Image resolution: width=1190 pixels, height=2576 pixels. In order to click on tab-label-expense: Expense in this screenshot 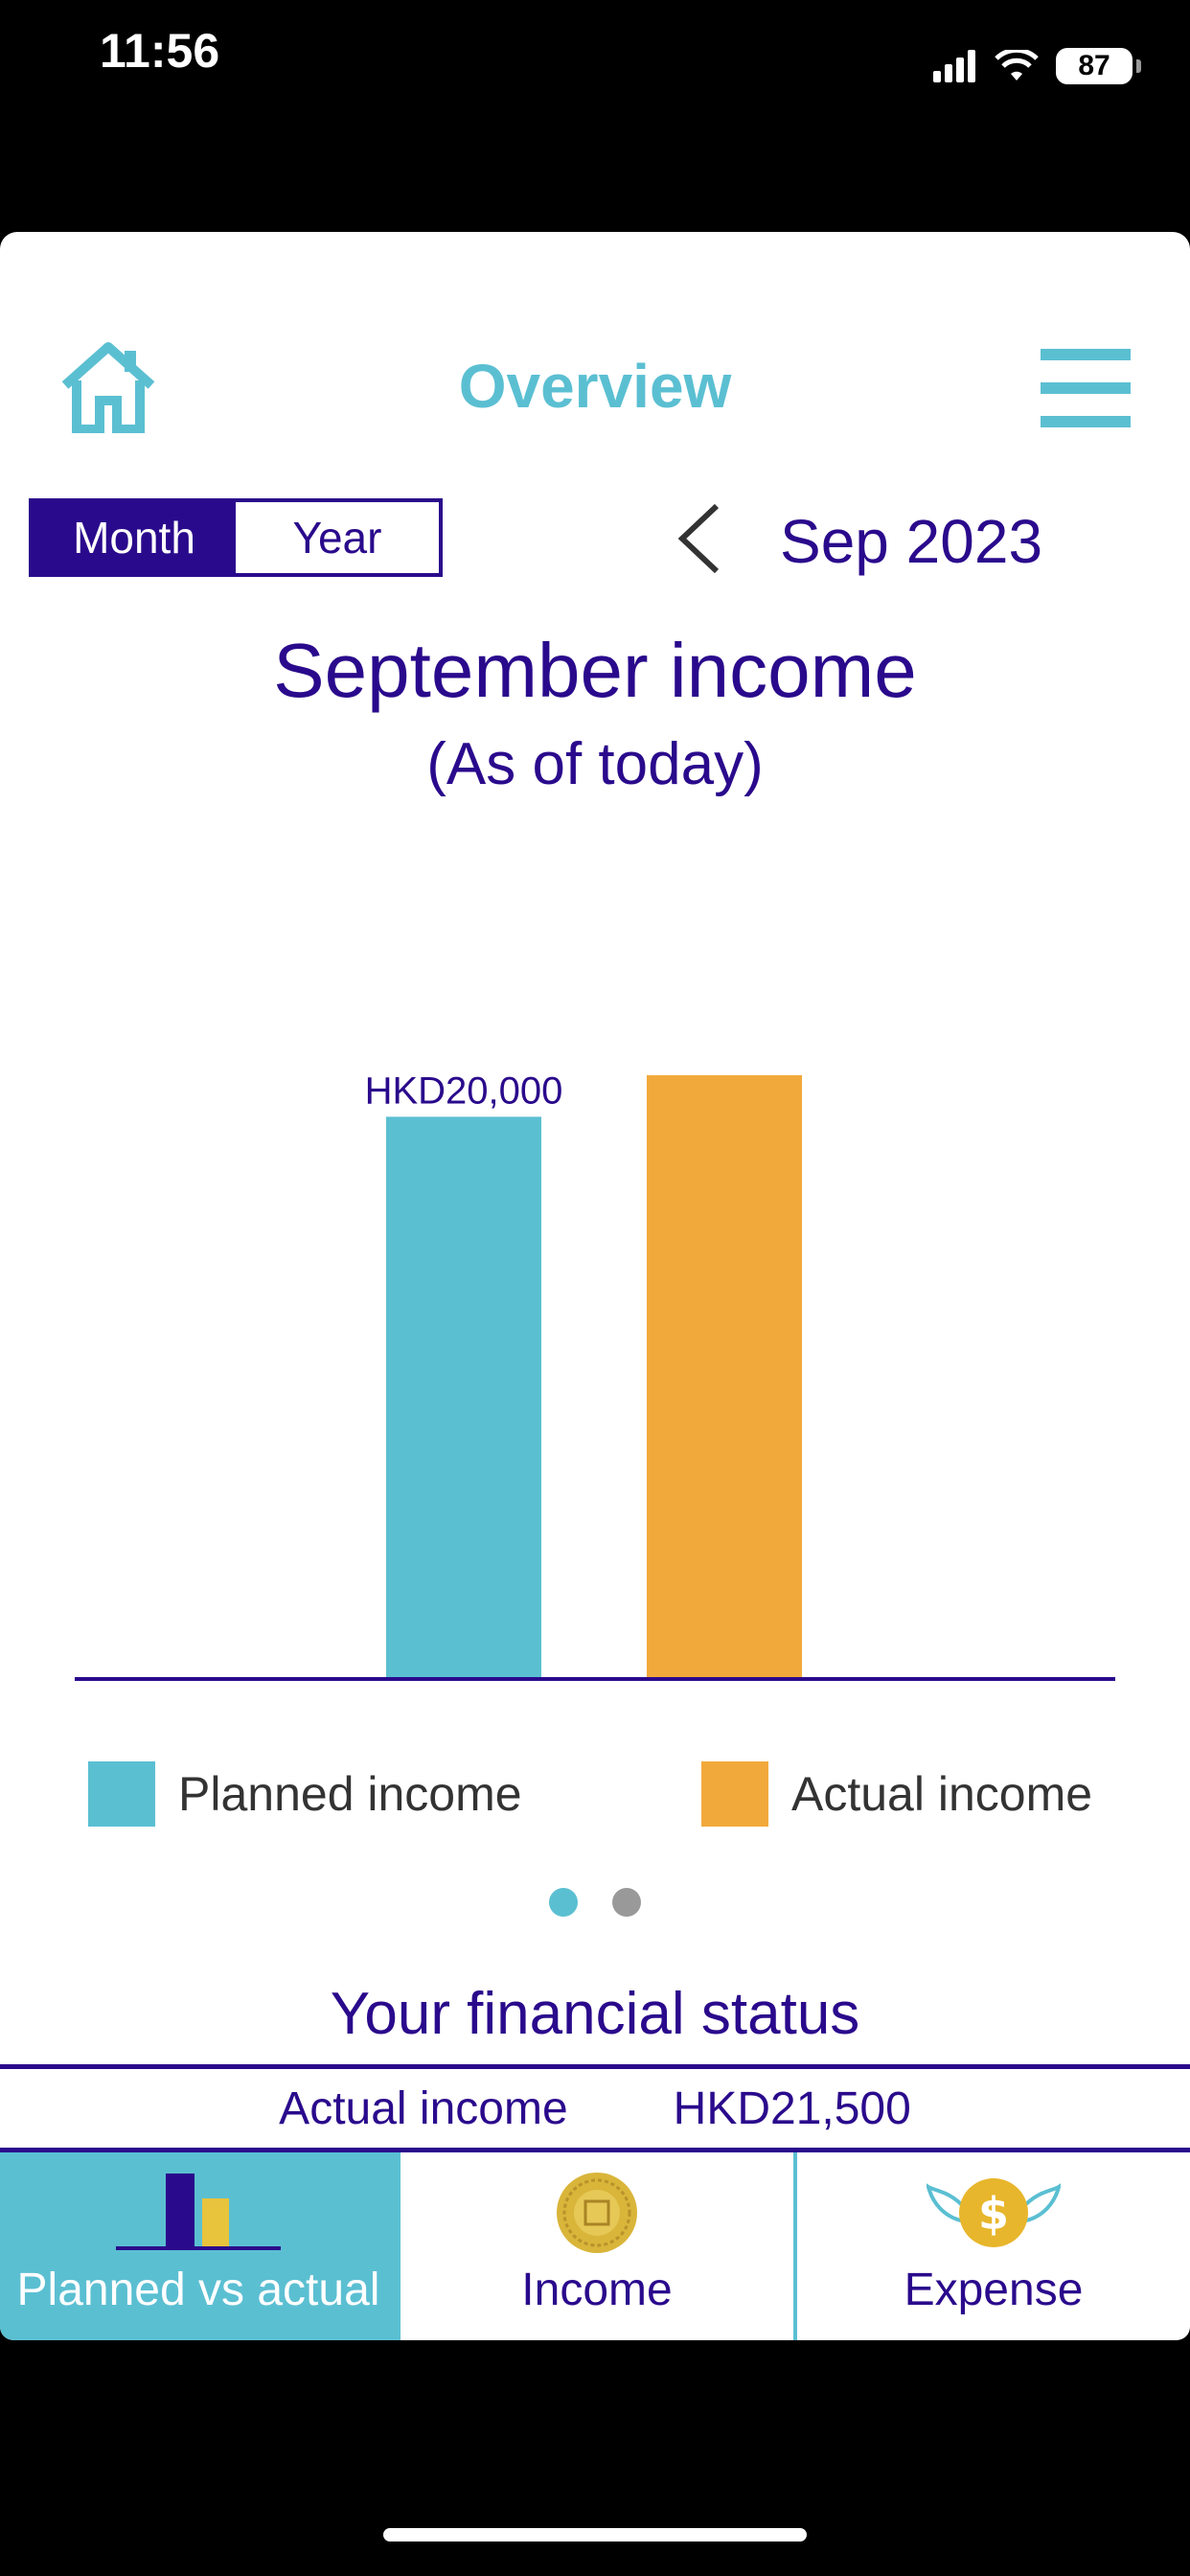, I will do `click(994, 2290)`.